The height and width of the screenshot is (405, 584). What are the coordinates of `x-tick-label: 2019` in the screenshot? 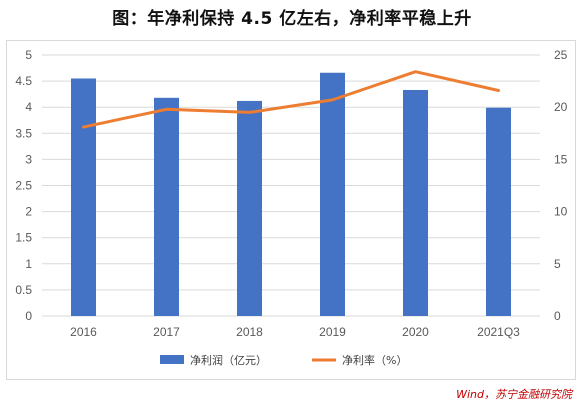 It's located at (332, 332).